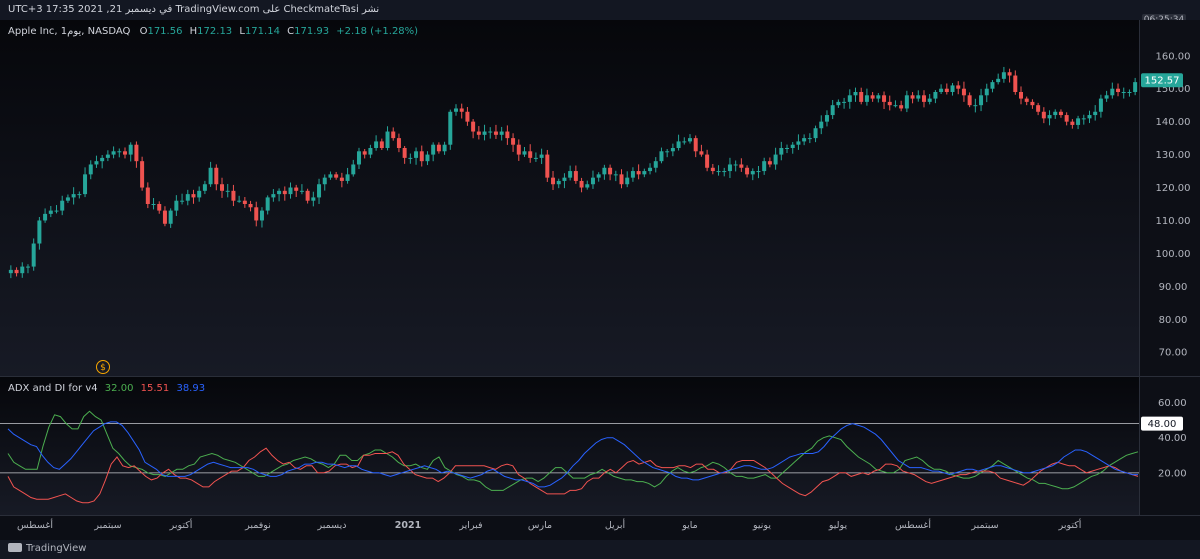  Describe the element at coordinates (291, 31) in the screenshot. I see `close-label: C` at that location.